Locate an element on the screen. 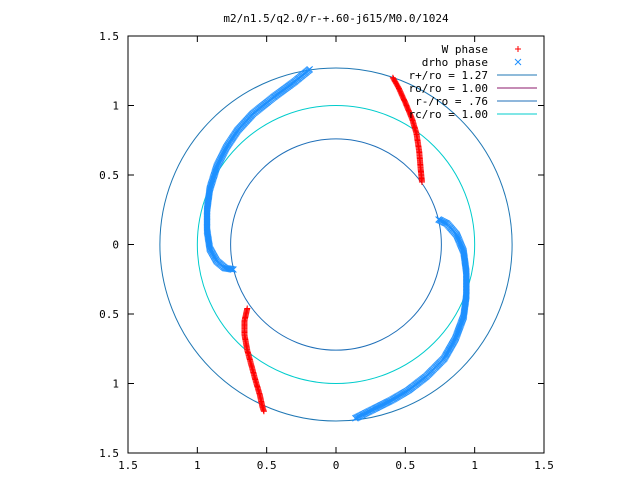  legend-label: W phase is located at coordinates (465, 49).